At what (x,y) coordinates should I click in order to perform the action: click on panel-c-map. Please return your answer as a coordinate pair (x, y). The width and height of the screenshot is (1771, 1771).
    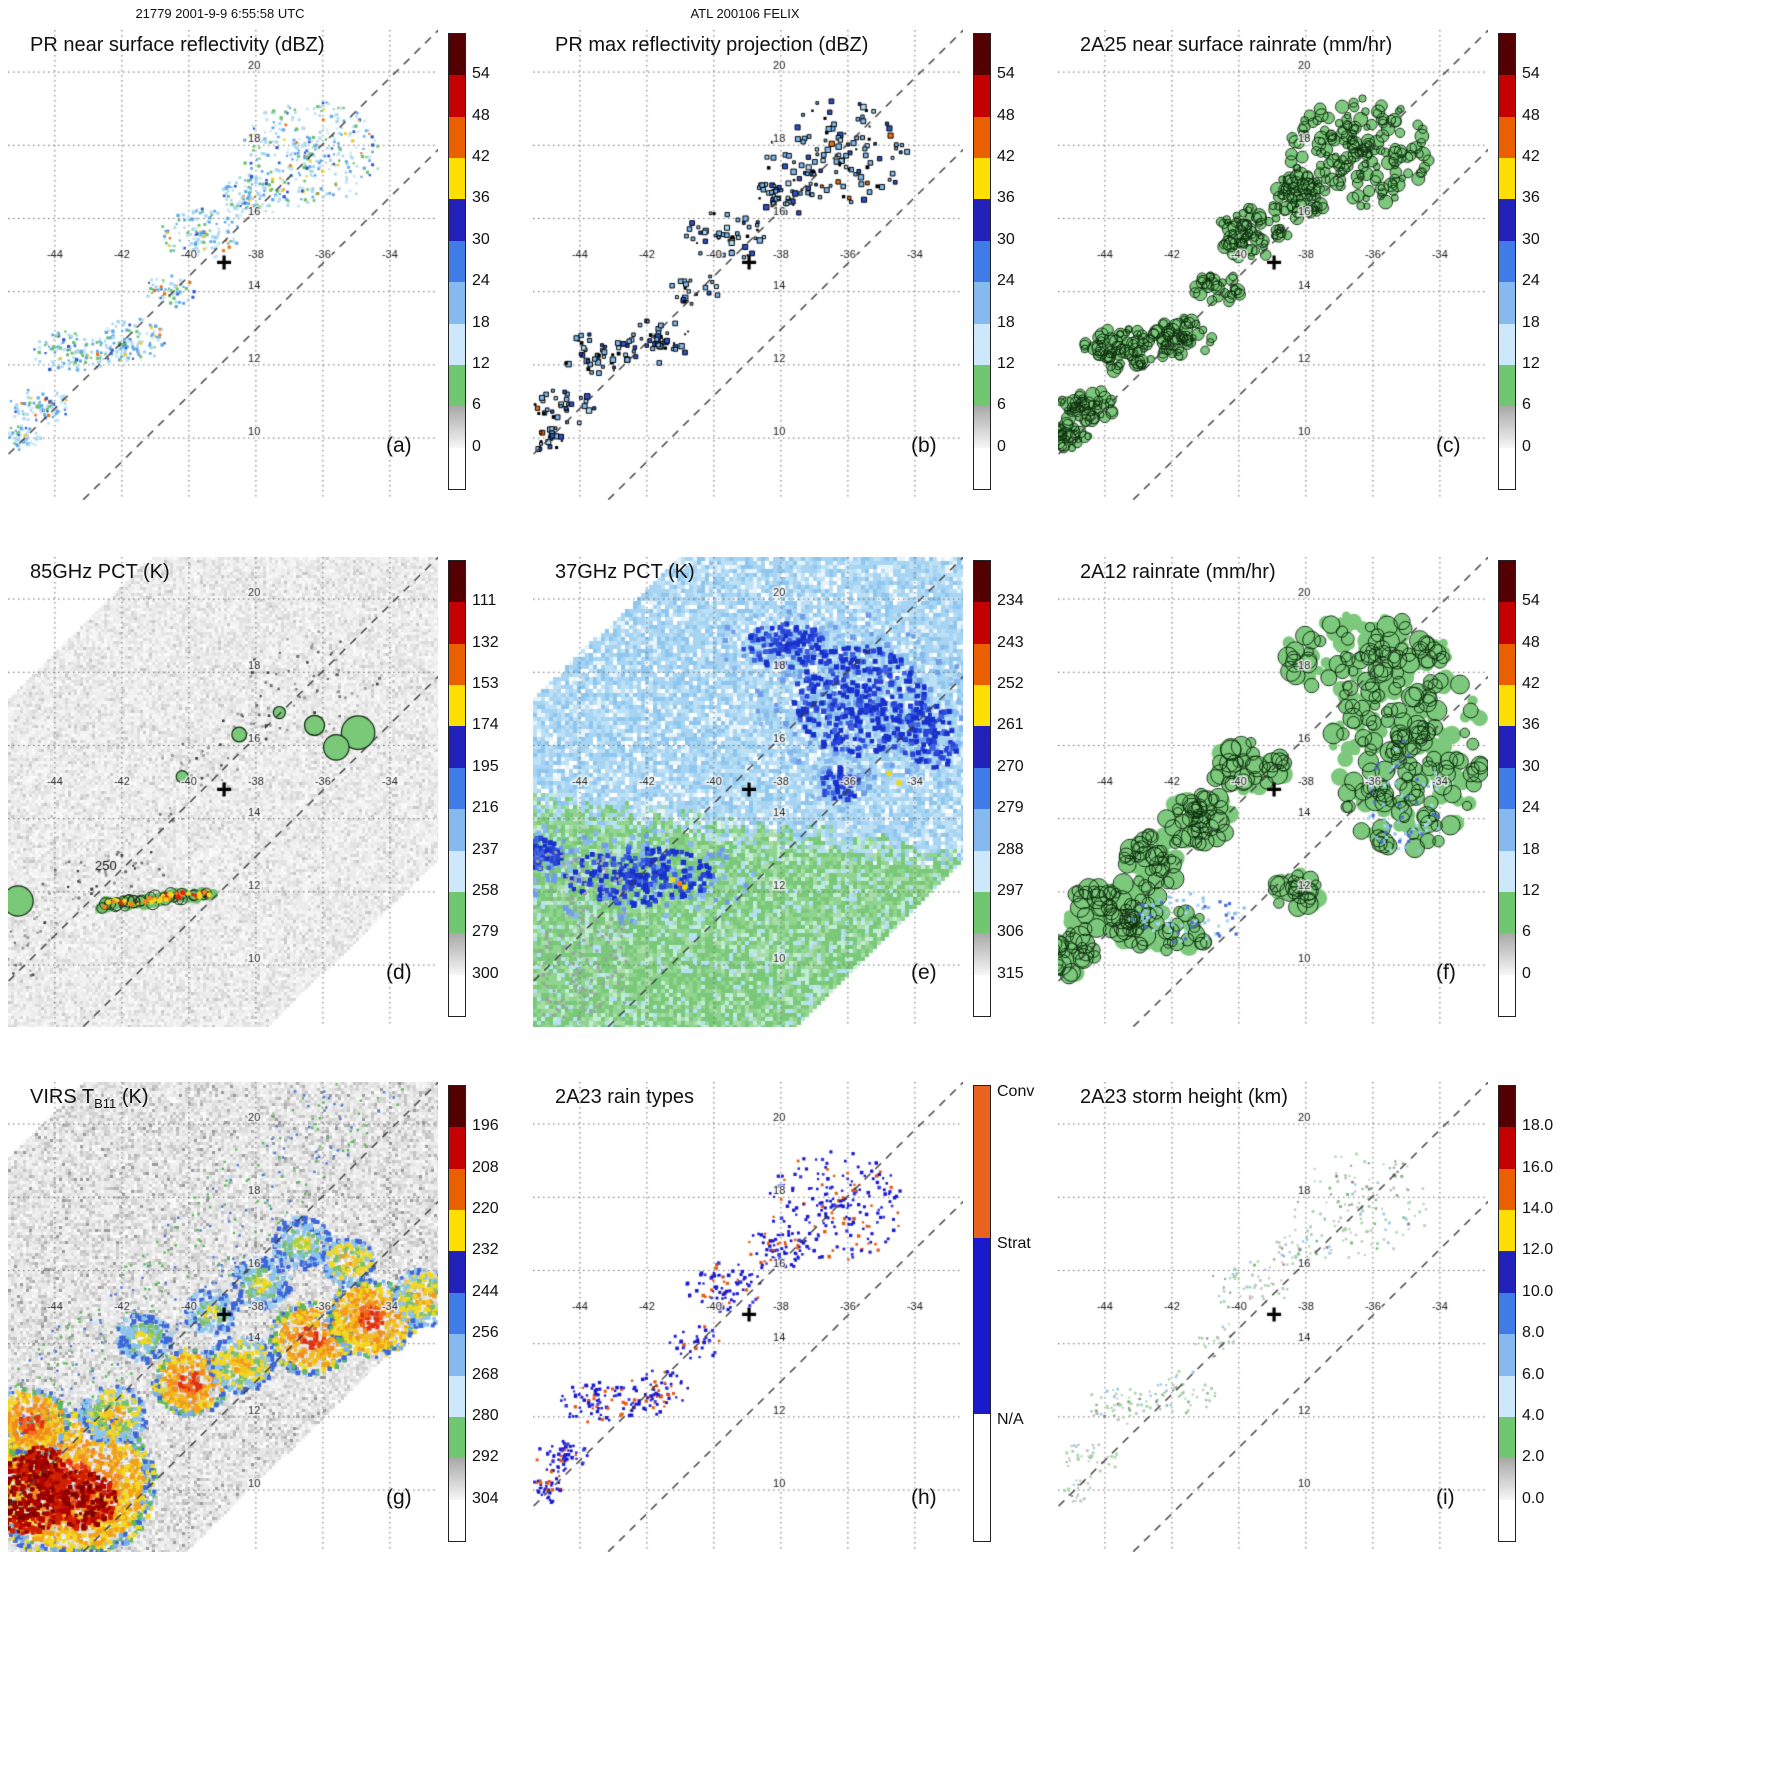
    Looking at the image, I should click on (1273, 265).